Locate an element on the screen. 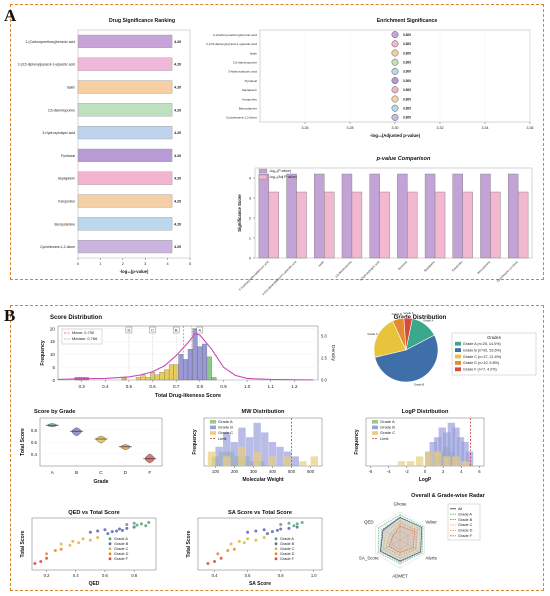 The image size is (550, 596). grade-marker-label: A is located at coordinates (199, 330).